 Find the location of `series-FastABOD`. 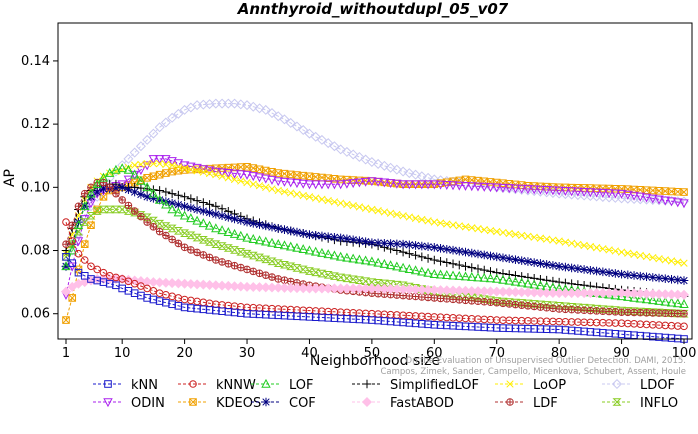

series-FastABOD is located at coordinates (375, 286).